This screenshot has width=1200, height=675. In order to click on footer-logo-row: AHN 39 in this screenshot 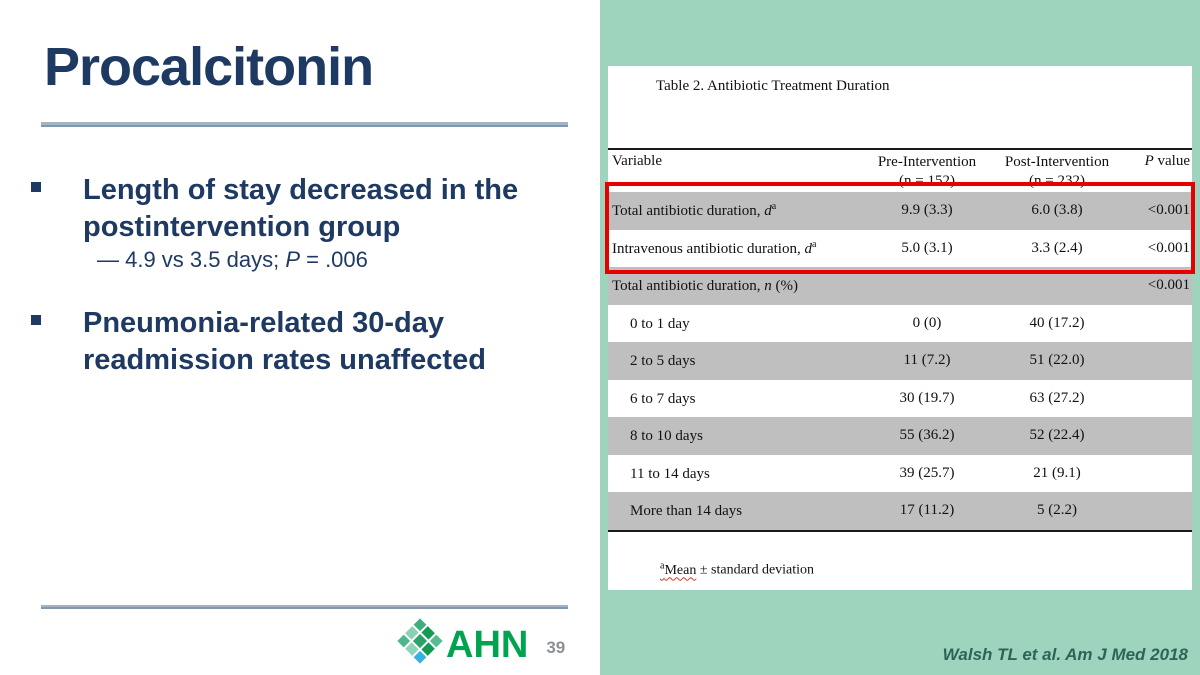, I will do `click(481, 644)`.